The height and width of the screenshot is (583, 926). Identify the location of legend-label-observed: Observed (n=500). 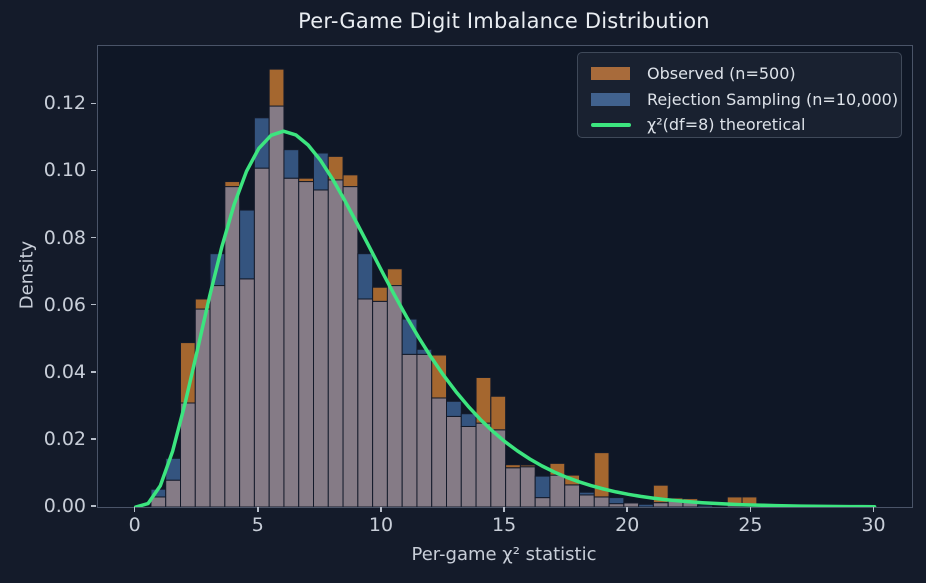
(721, 74).